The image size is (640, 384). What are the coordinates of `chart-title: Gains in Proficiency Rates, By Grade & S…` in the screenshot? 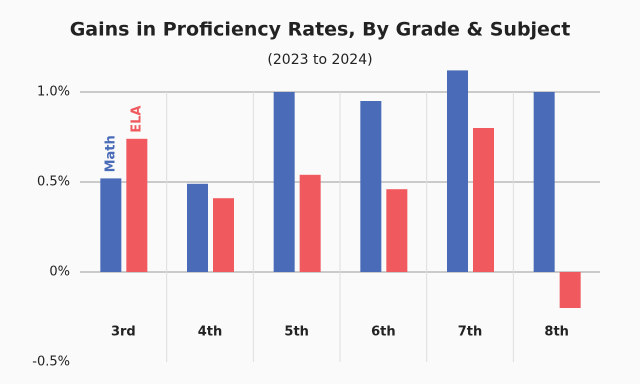 It's located at (320, 30).